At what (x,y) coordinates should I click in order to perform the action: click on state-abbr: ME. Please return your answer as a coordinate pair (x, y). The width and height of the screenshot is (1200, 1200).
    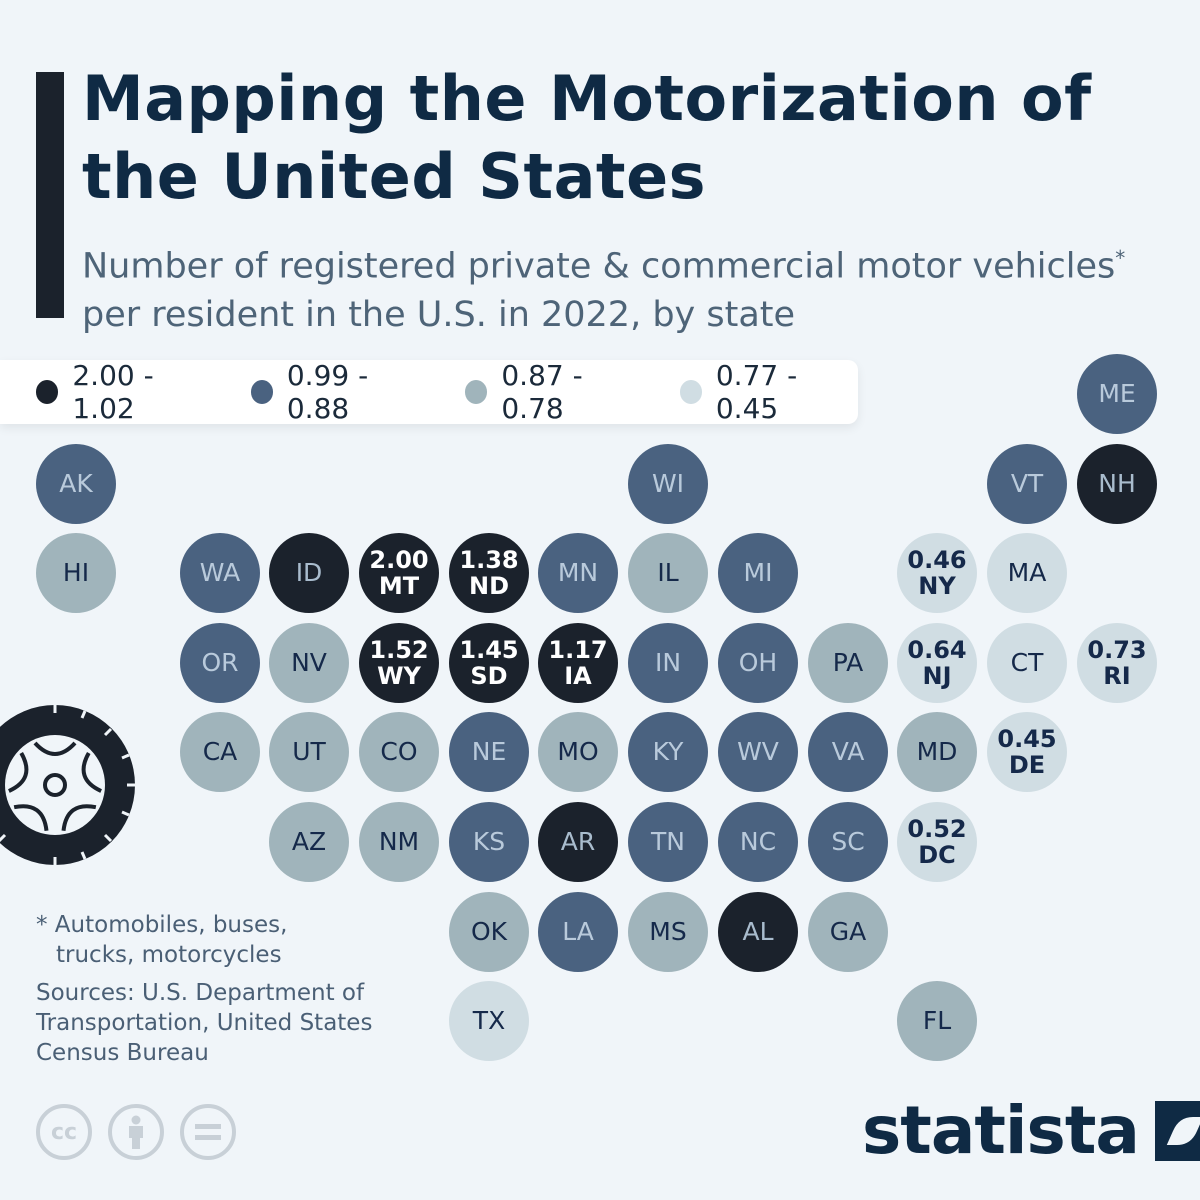
    Looking at the image, I should click on (1117, 393).